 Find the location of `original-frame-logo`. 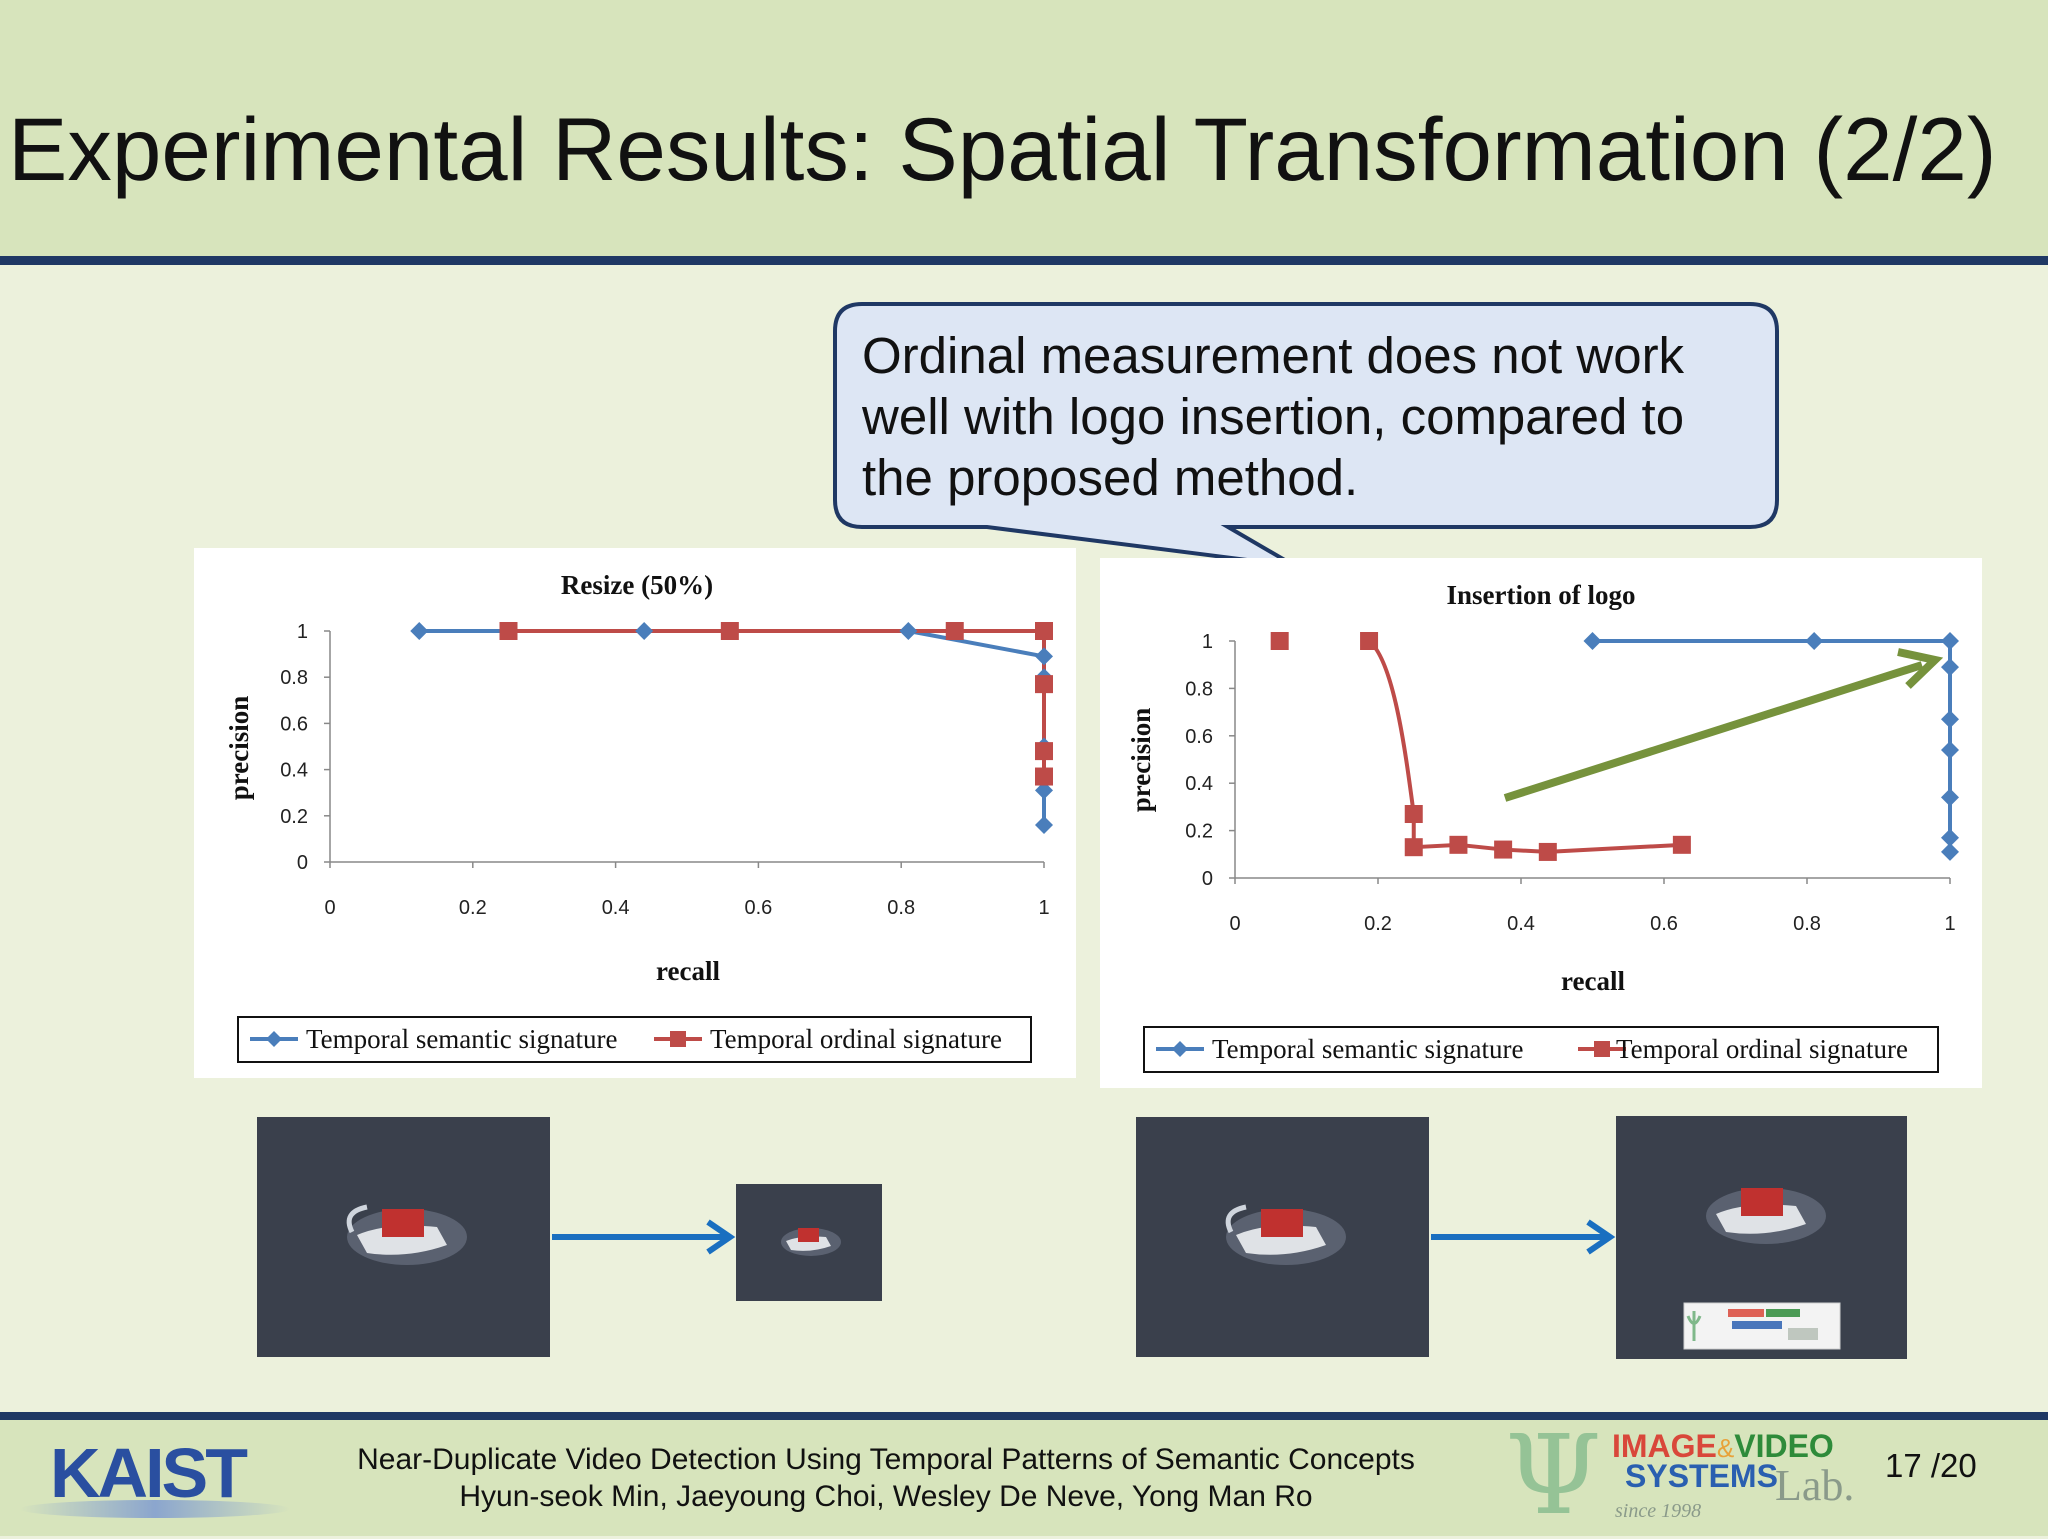

original-frame-logo is located at coordinates (1282, 1237).